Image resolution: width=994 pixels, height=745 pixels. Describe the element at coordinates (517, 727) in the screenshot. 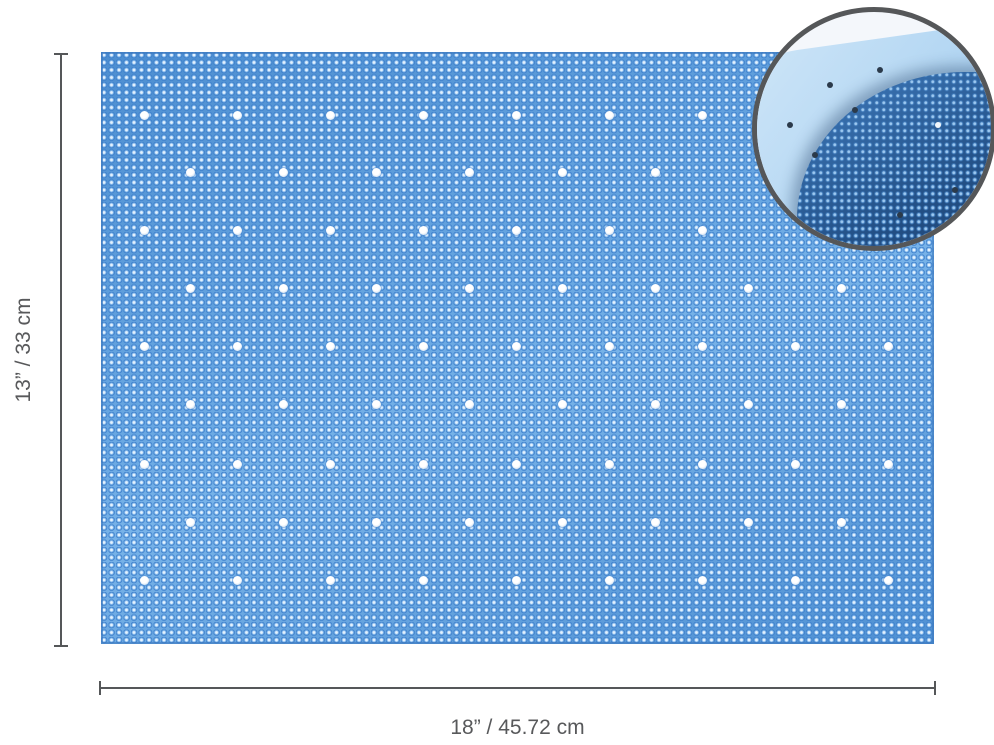

I see `width-dimension-label: 18” / 45.72 cm` at that location.